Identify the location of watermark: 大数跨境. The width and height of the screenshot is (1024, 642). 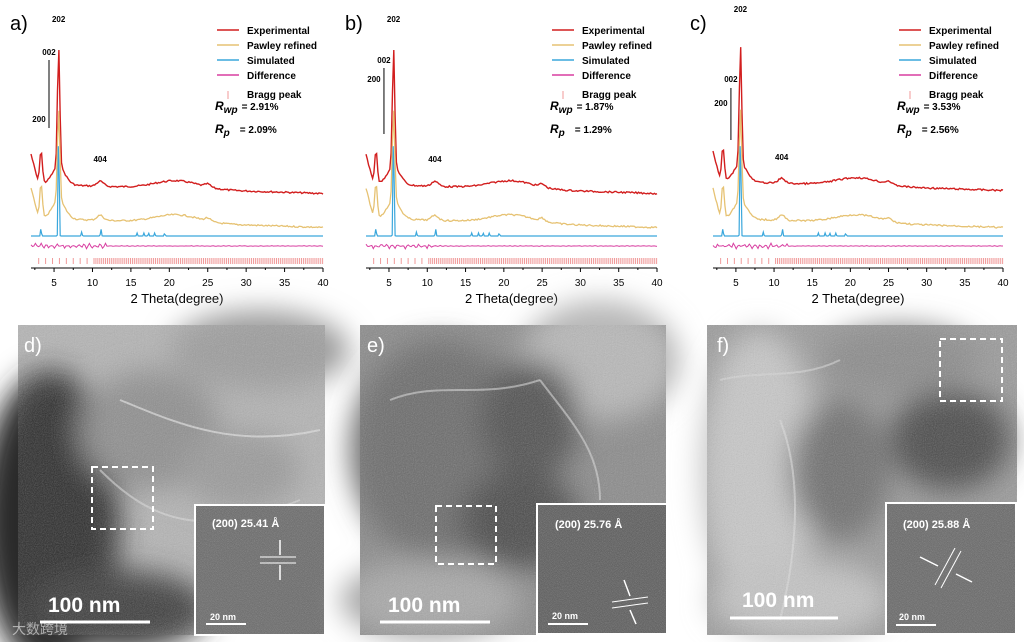
(40, 629).